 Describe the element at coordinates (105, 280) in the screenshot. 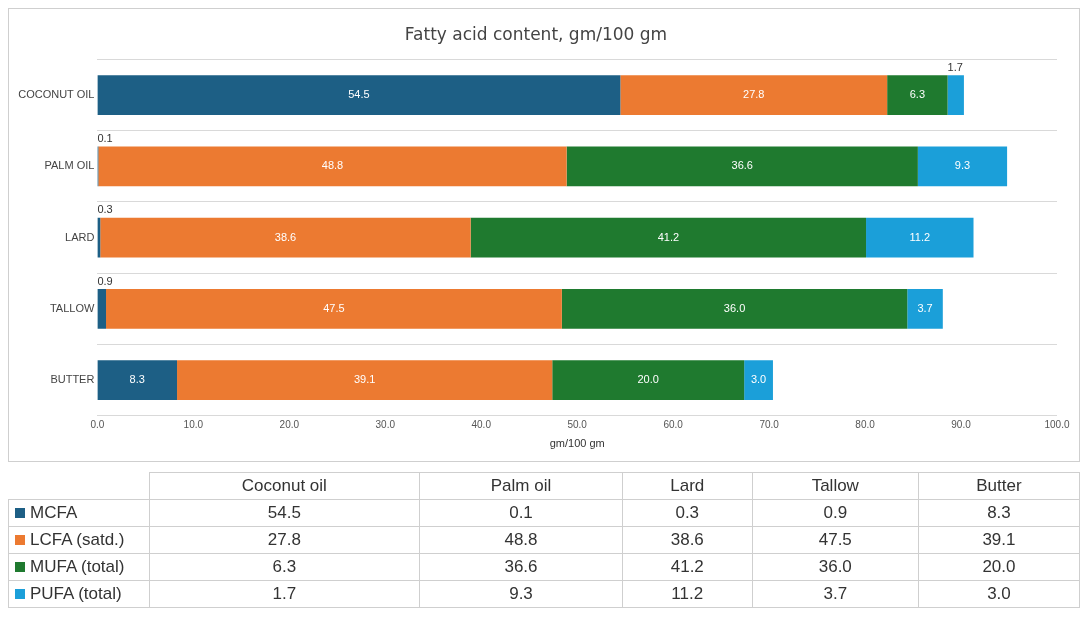

I see `data-label: 0.9` at that location.